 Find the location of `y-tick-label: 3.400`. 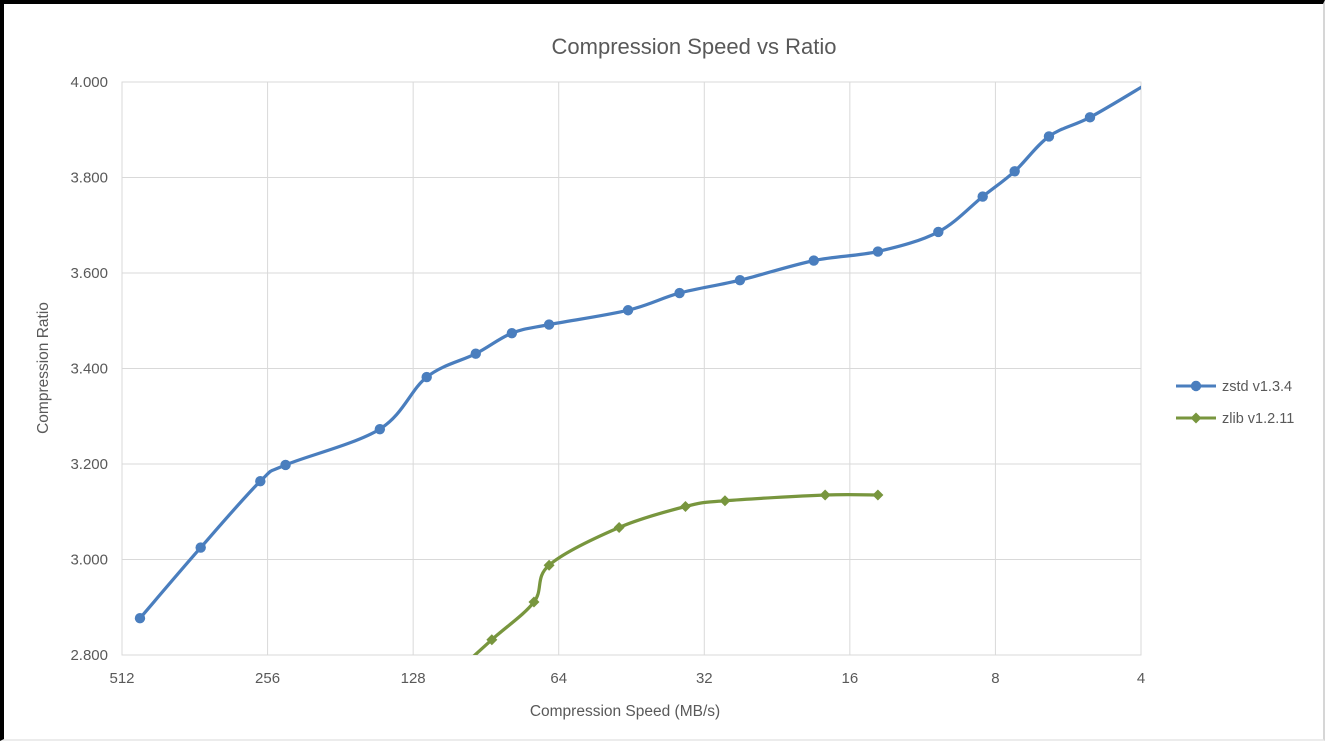

y-tick-label: 3.400 is located at coordinates (89, 369).